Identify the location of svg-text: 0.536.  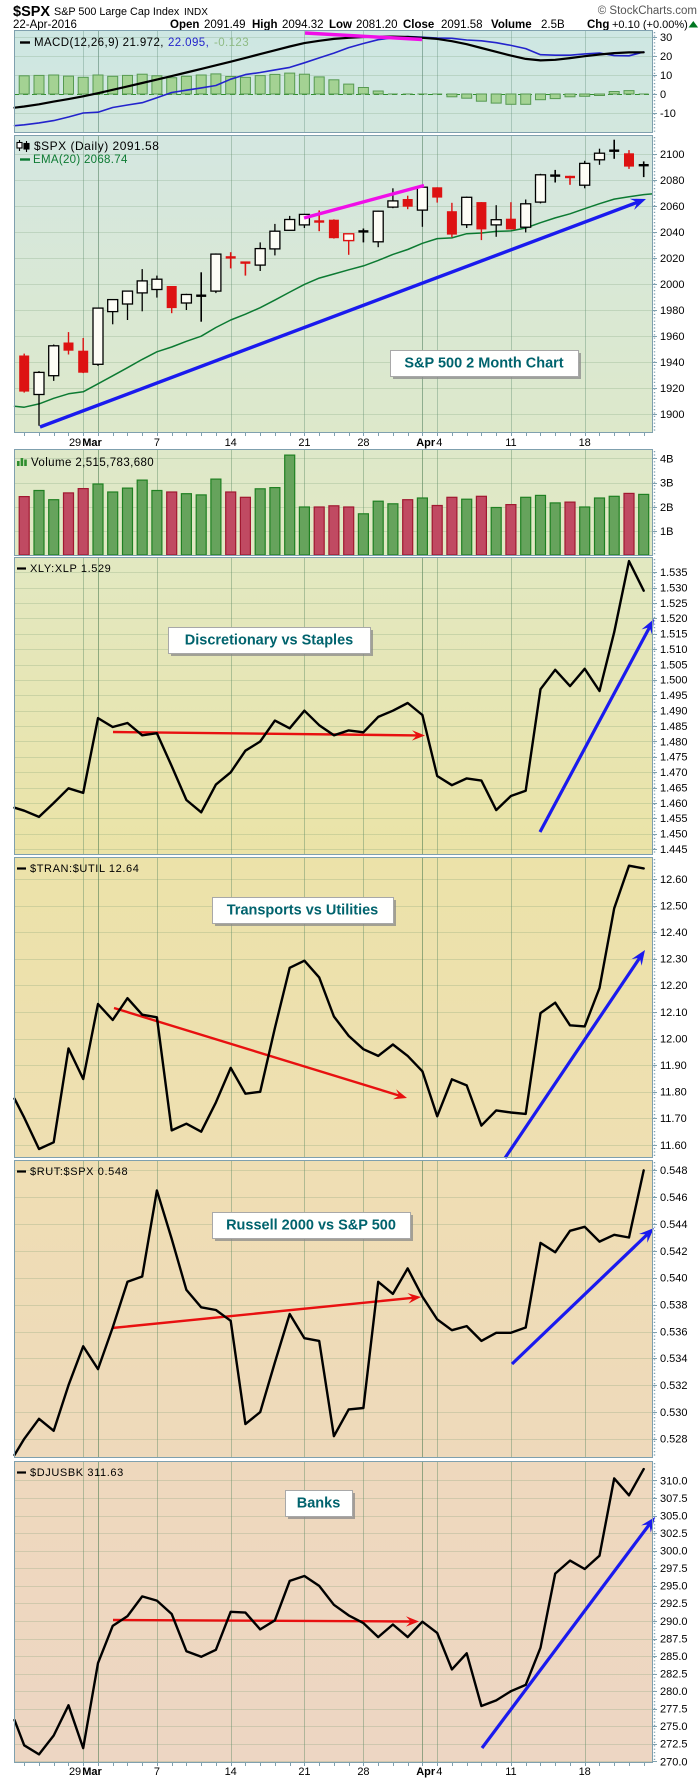
(674, 1332).